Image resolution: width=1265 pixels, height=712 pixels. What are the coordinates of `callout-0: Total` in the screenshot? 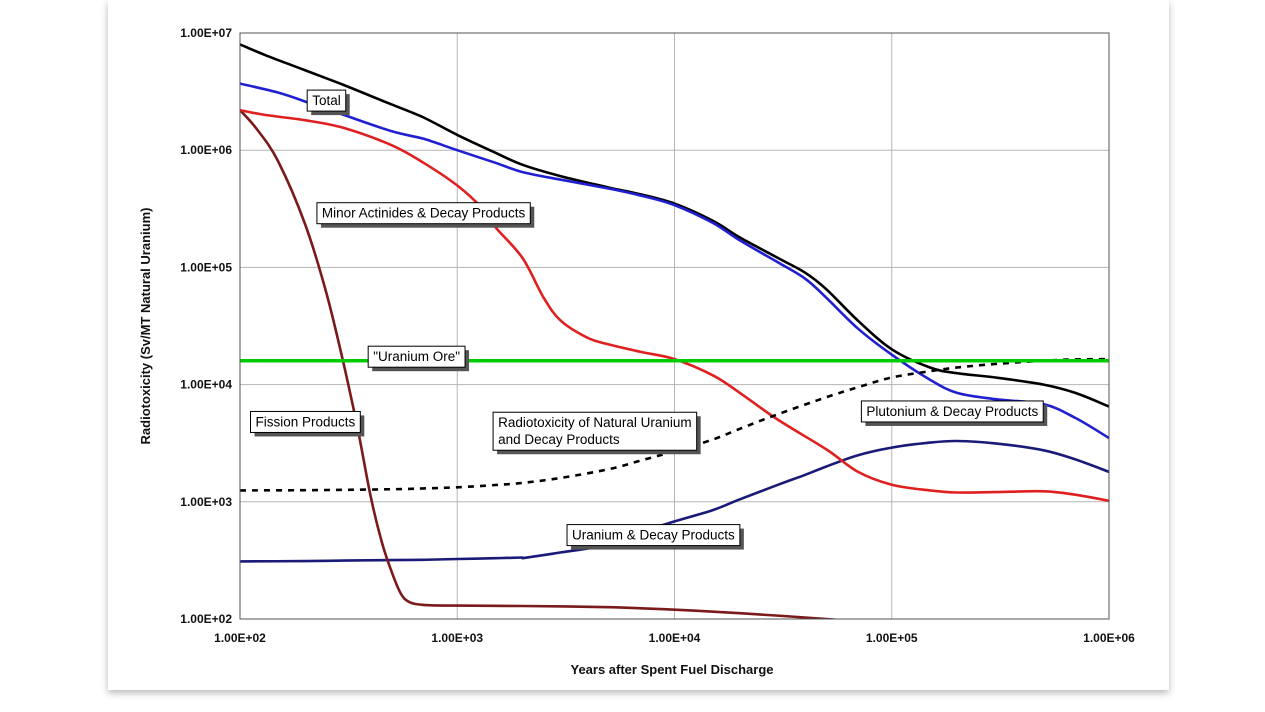 It's located at (328, 102).